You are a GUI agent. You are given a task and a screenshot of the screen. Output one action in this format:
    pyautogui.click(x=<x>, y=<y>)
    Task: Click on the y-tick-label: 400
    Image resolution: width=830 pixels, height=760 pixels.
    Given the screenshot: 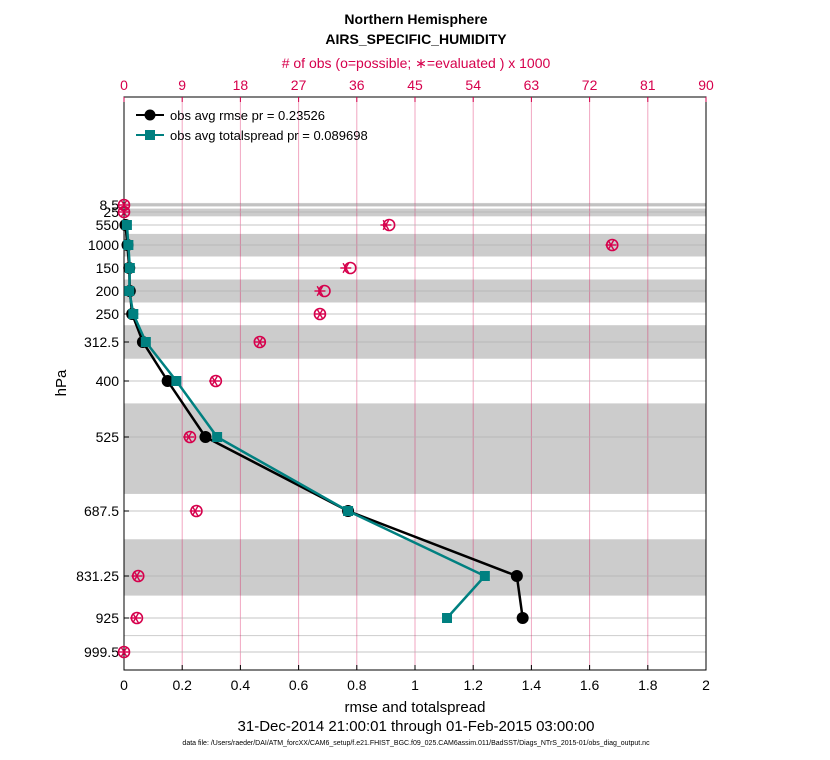 What is the action you would take?
    pyautogui.click(x=108, y=381)
    